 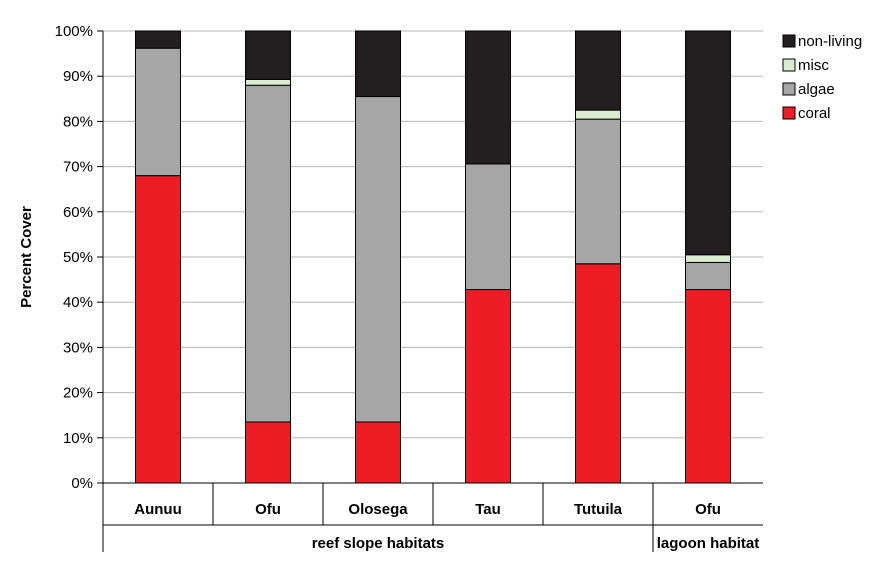 What do you see at coordinates (78, 257) in the screenshot?
I see `y-tick-label: 50%` at bounding box center [78, 257].